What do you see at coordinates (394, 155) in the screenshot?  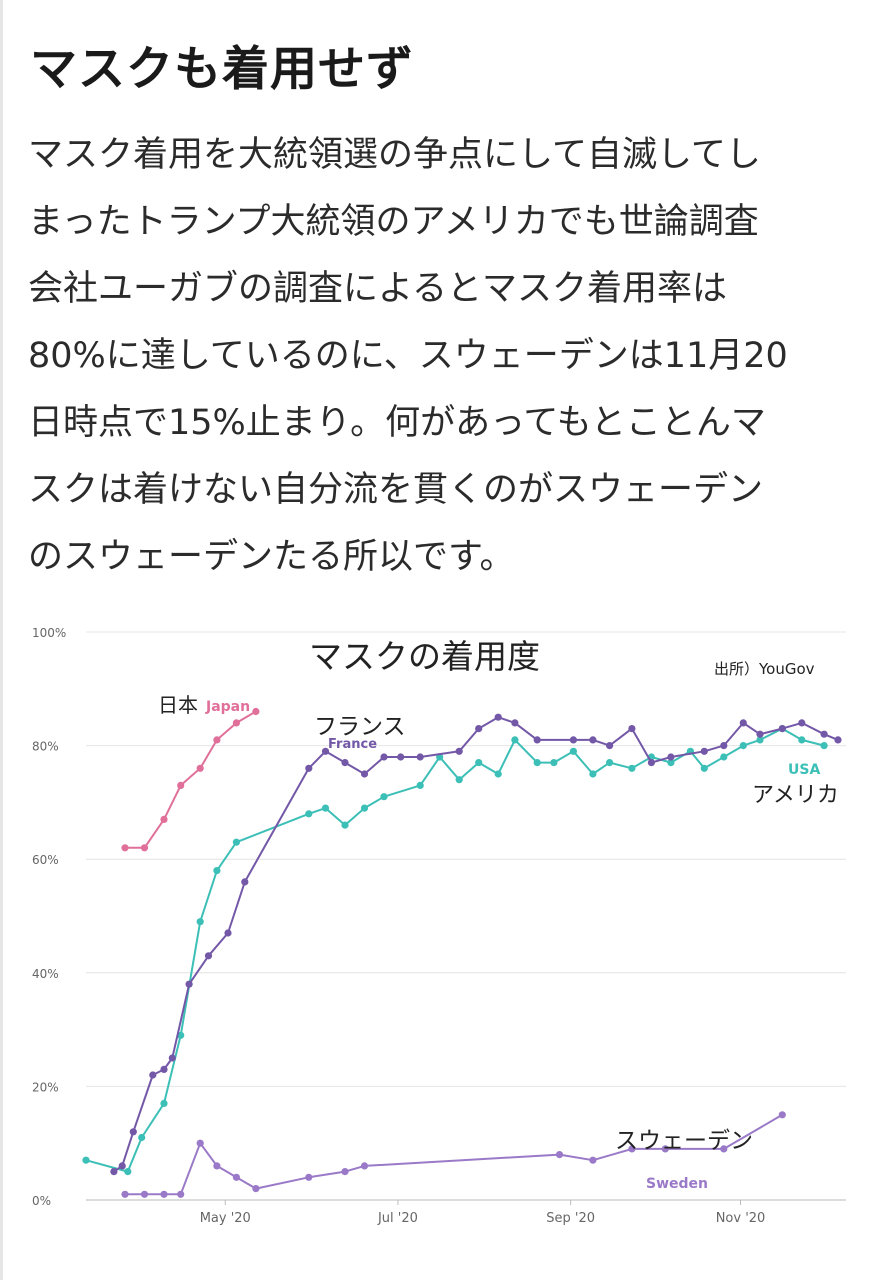 I see `paragraph-line: マスク着用を大統領選の争点にして自滅してし` at bounding box center [394, 155].